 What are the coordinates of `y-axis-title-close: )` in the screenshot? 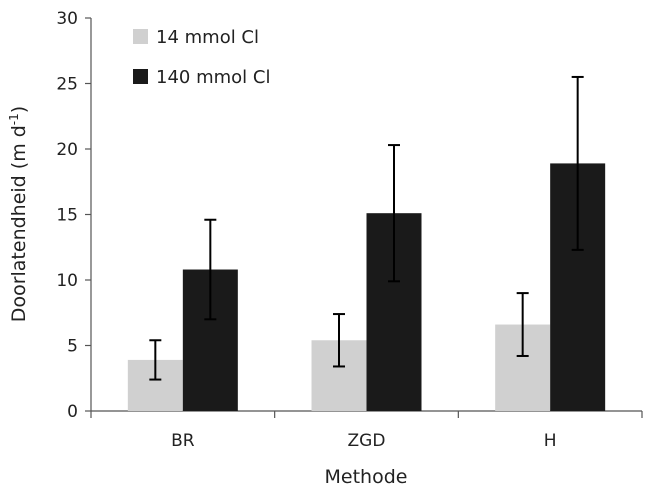 It's located at (19, 109).